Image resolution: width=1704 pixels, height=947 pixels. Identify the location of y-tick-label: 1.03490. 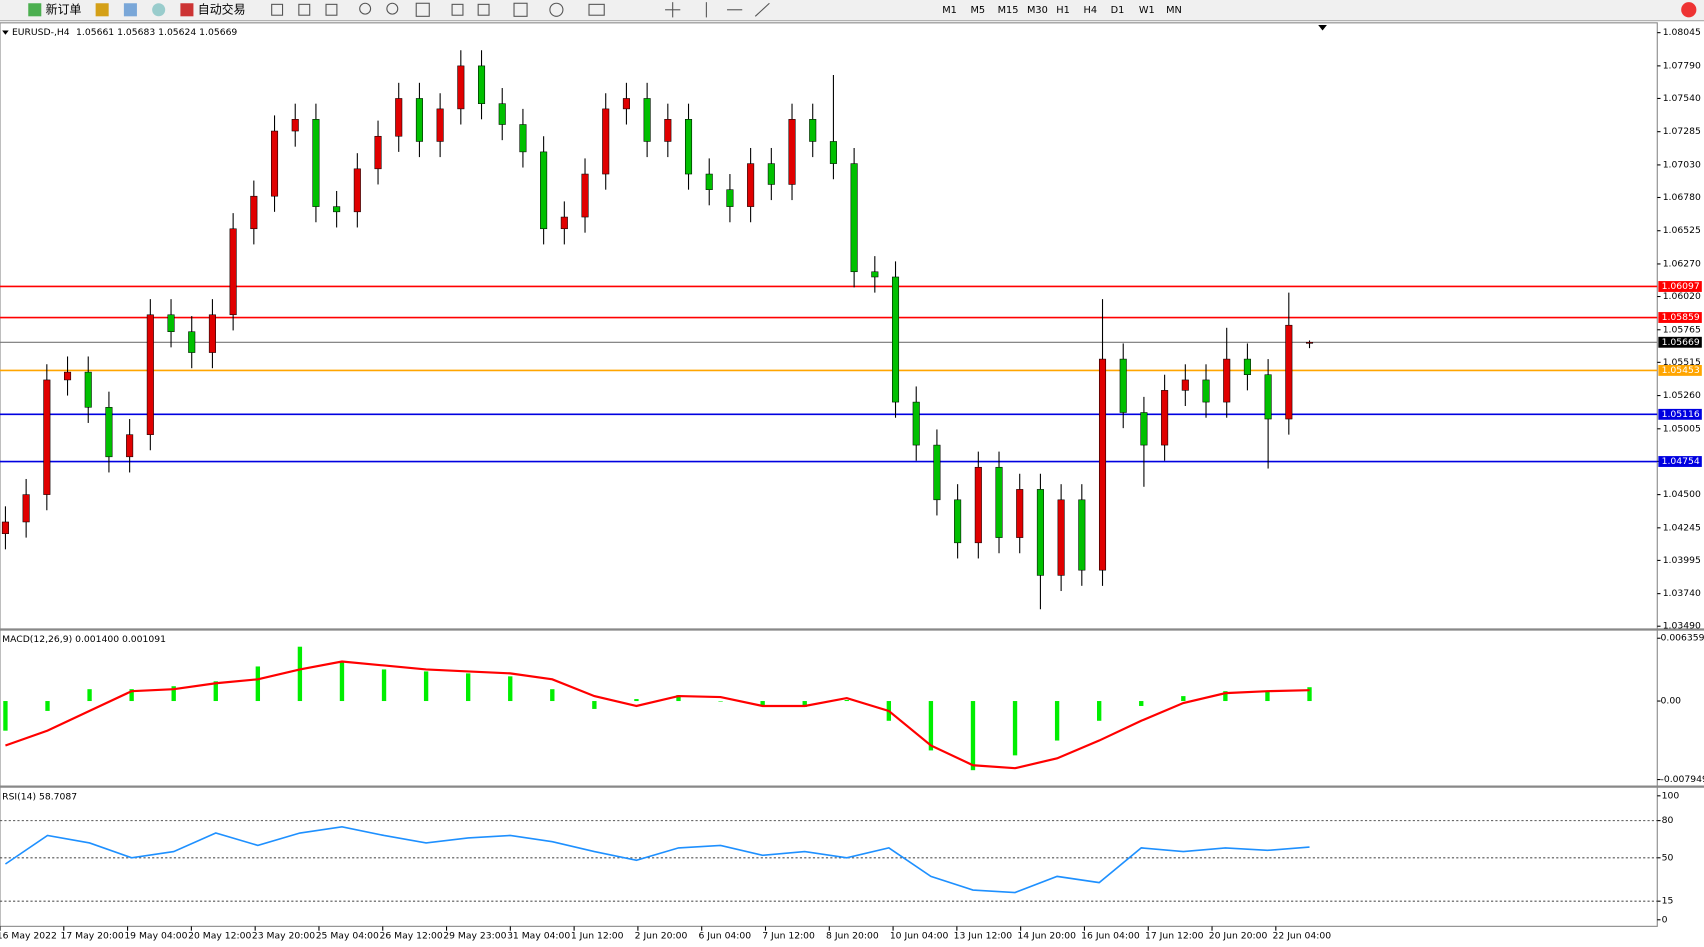
(1682, 626).